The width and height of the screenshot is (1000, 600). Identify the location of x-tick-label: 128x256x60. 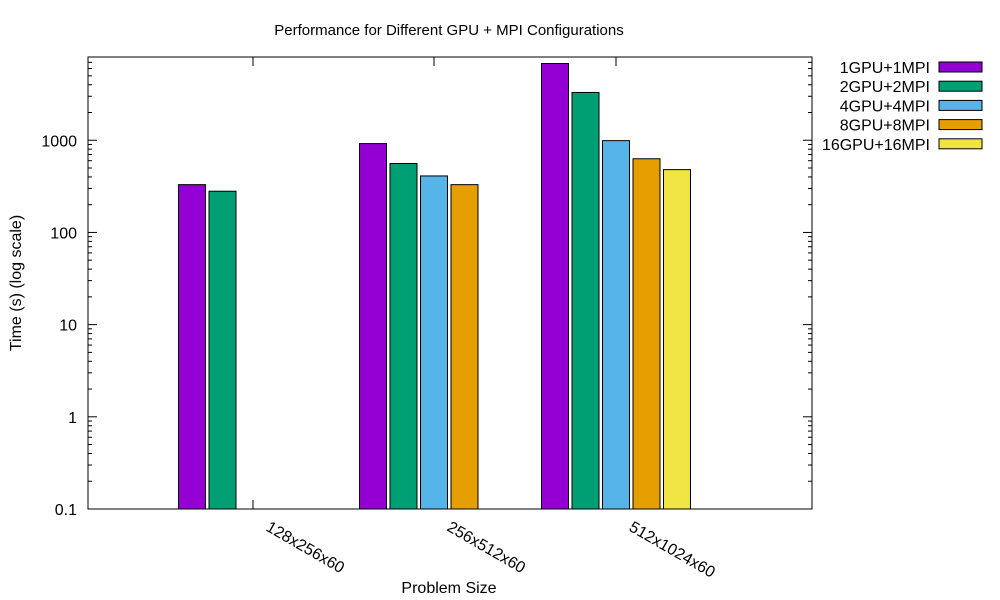
(305, 548).